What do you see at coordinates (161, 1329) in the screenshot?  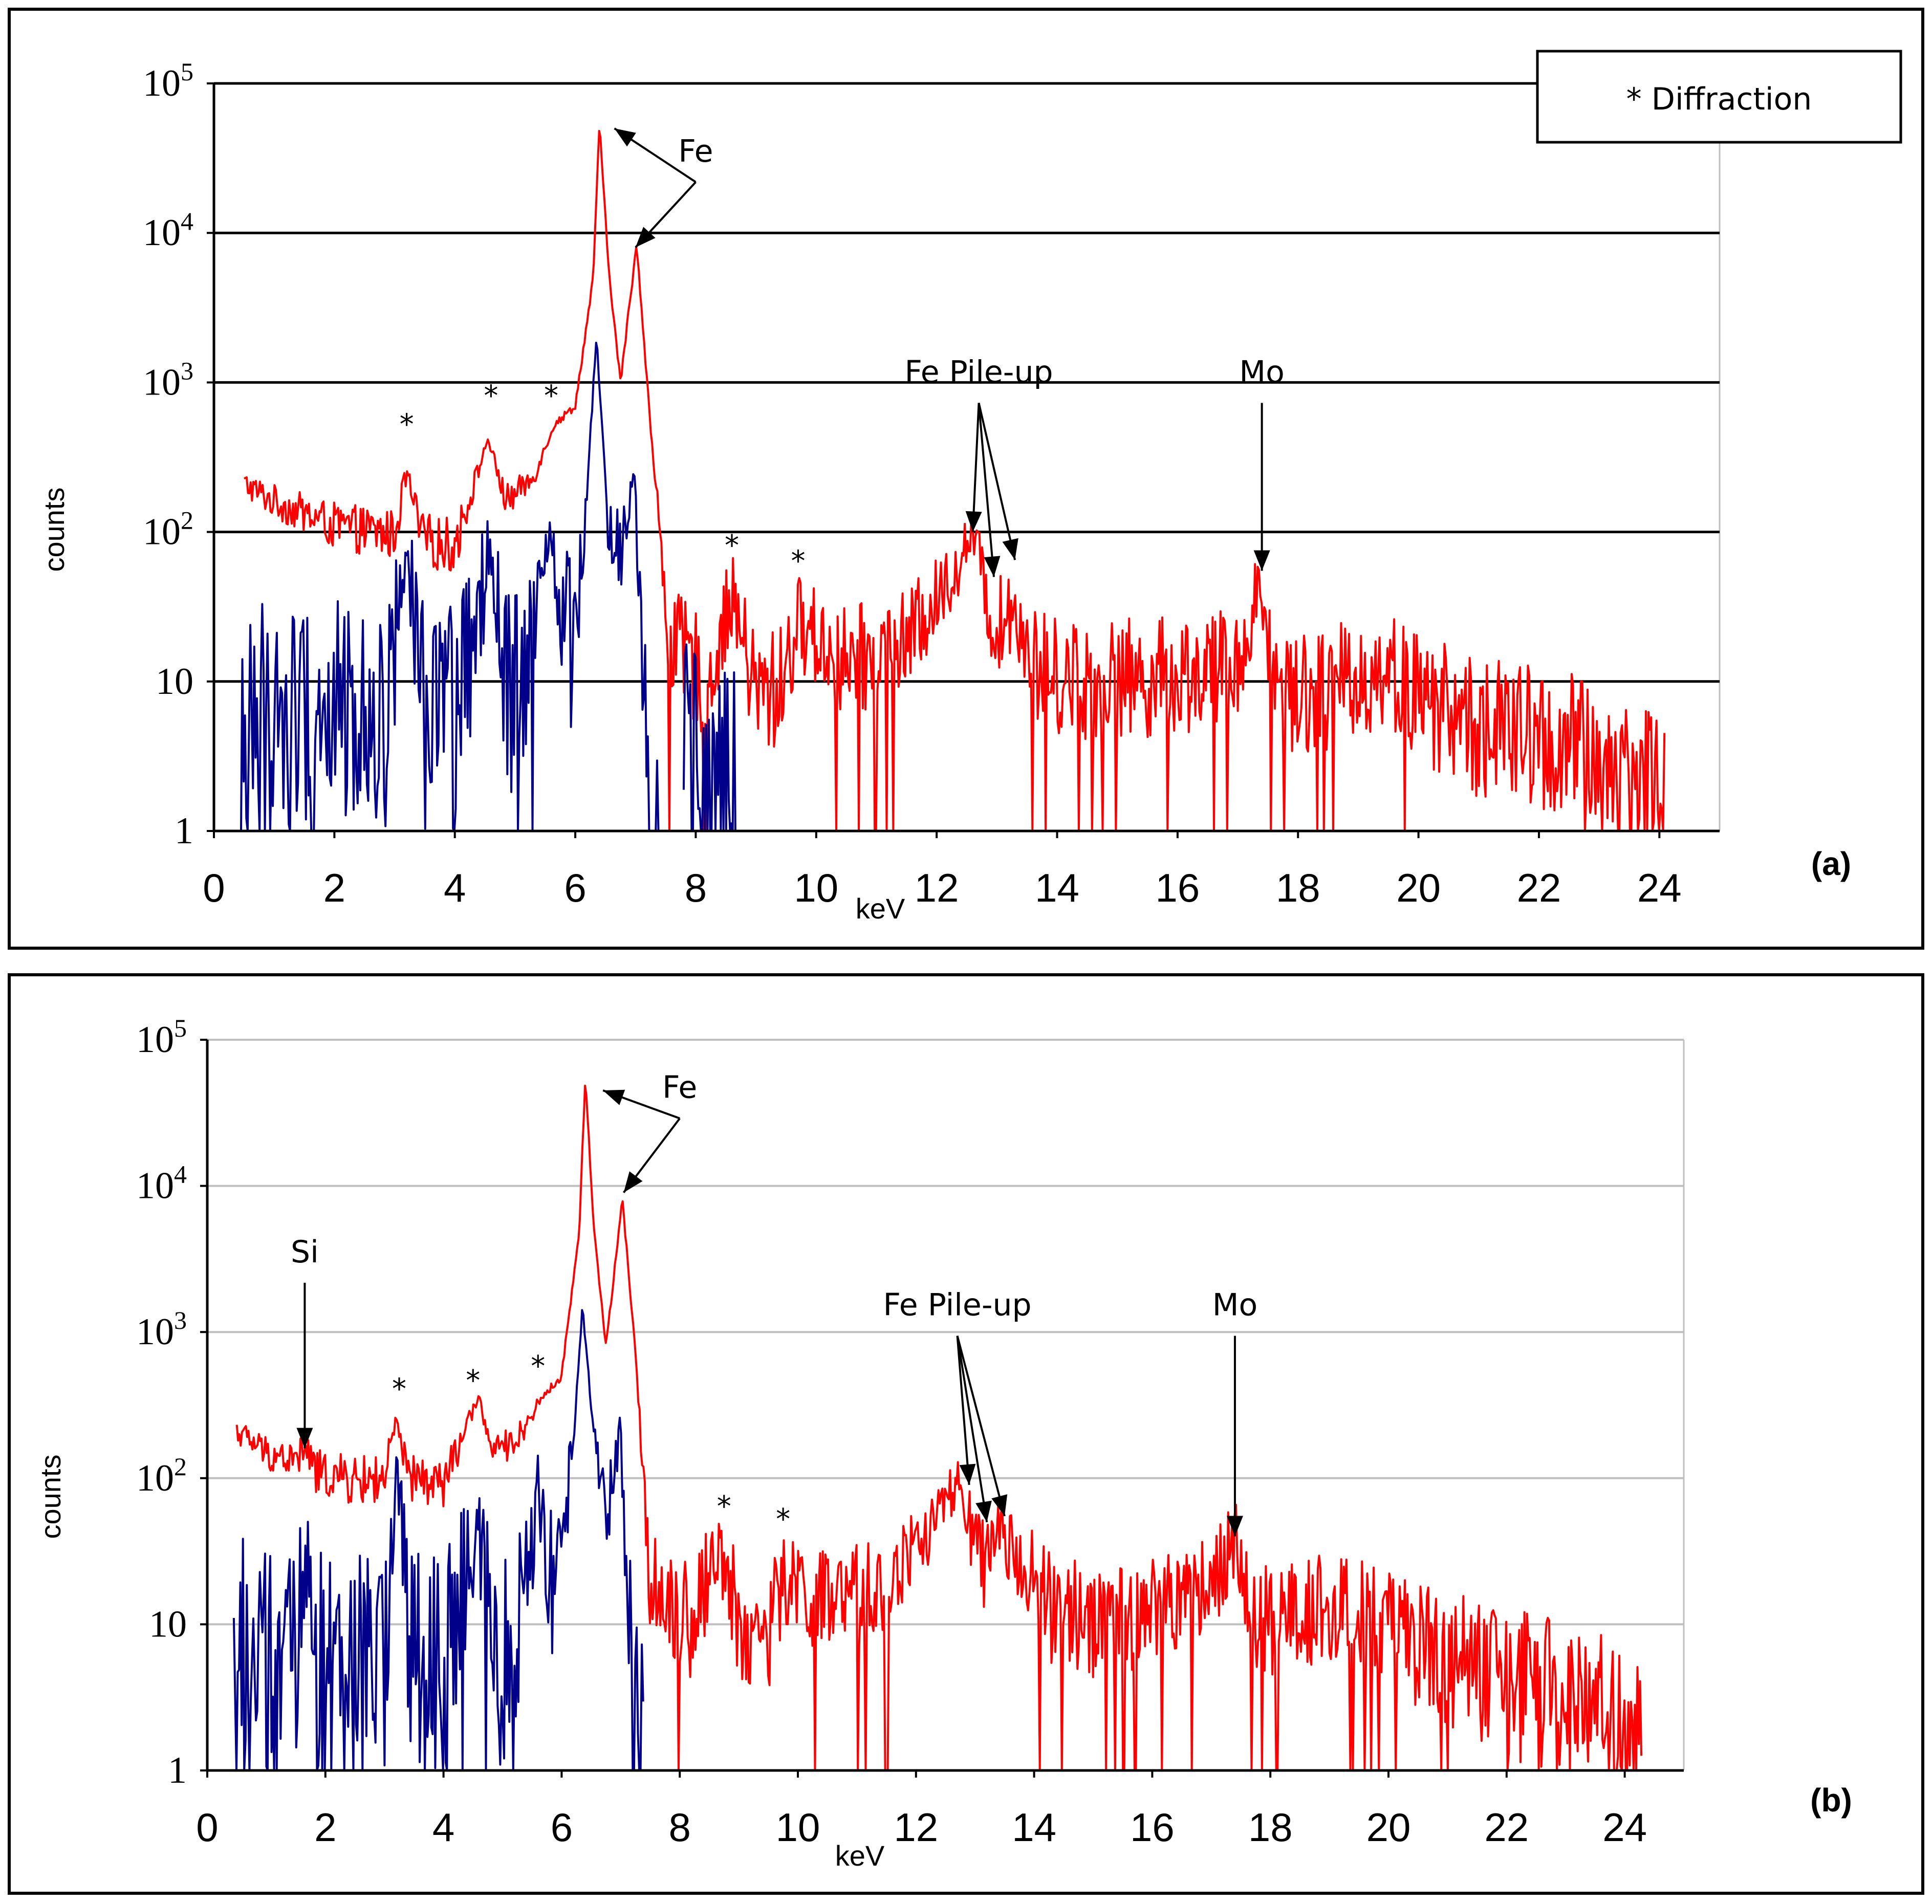 I see `y-tick-label: 10³` at bounding box center [161, 1329].